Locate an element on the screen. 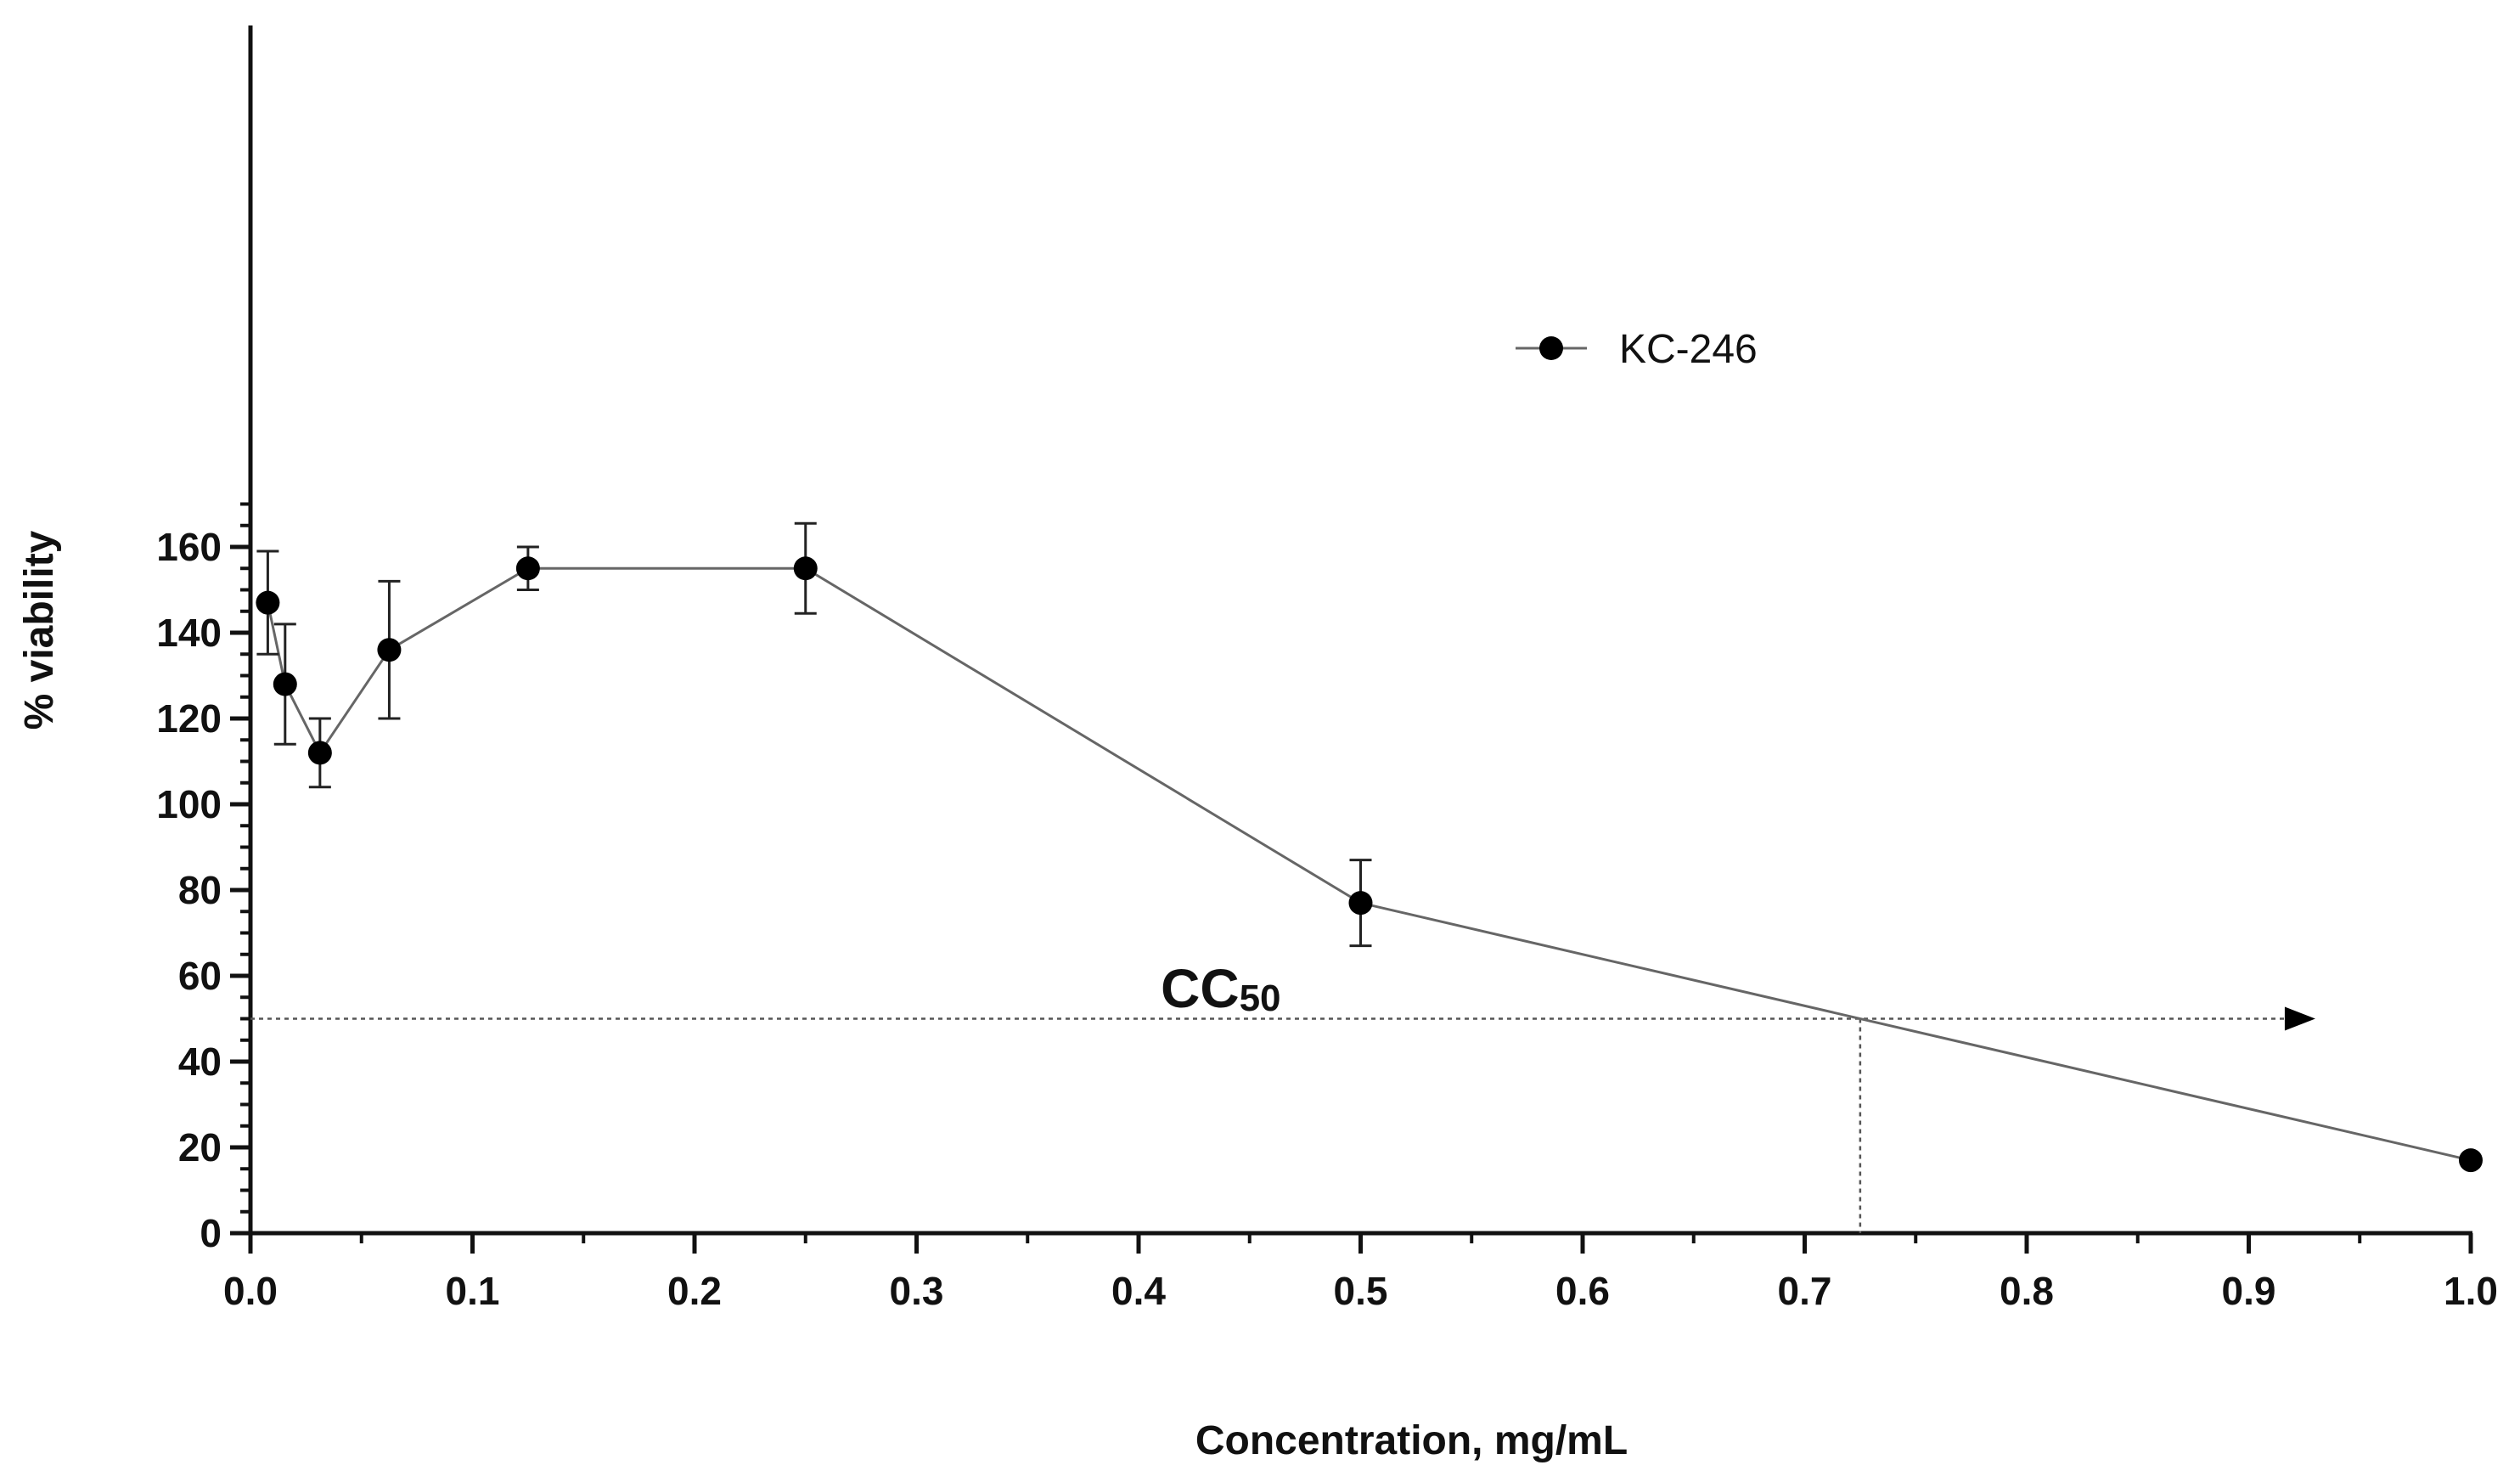 This screenshot has height=1482, width=2520. x-tick-label: 0.7 is located at coordinates (1805, 1291).